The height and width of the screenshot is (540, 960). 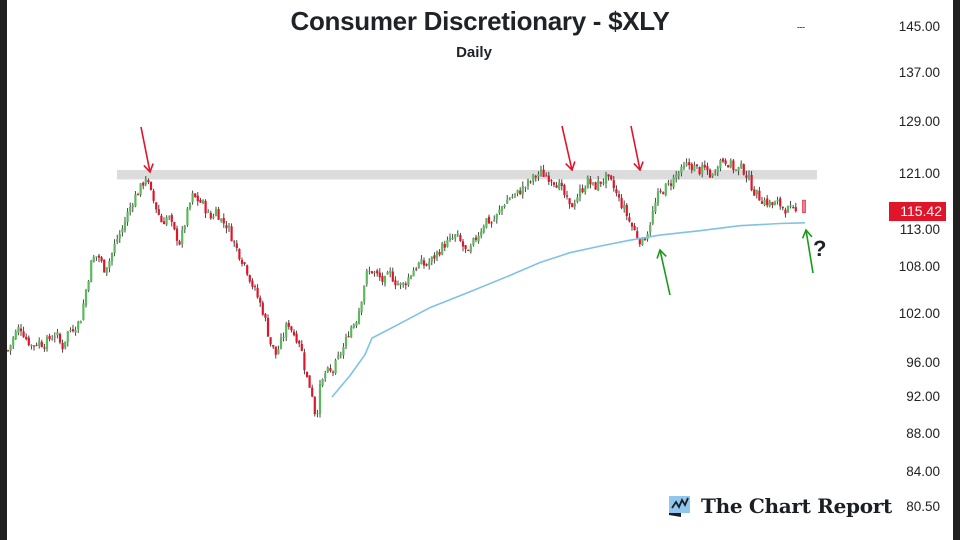 I want to click on brand-logo: The Chart Report, so click(x=780, y=506).